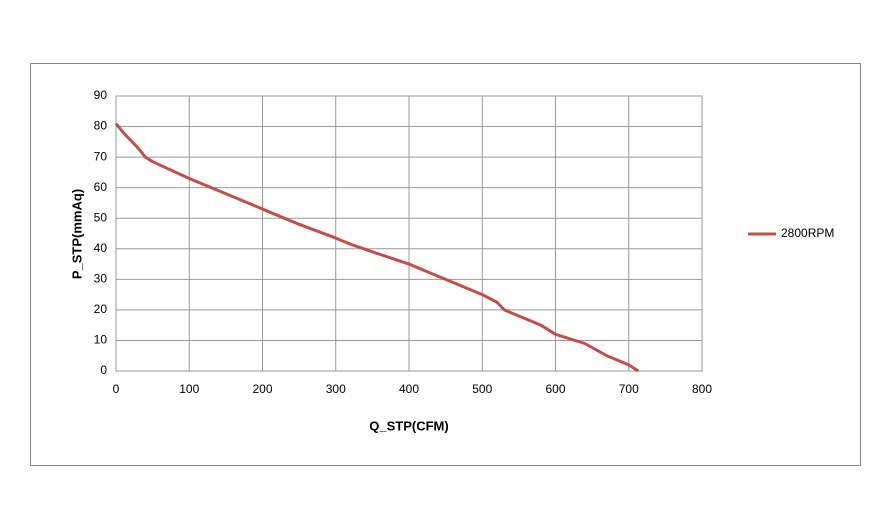 The width and height of the screenshot is (887, 515). I want to click on y-tick-label: 30, so click(101, 279).